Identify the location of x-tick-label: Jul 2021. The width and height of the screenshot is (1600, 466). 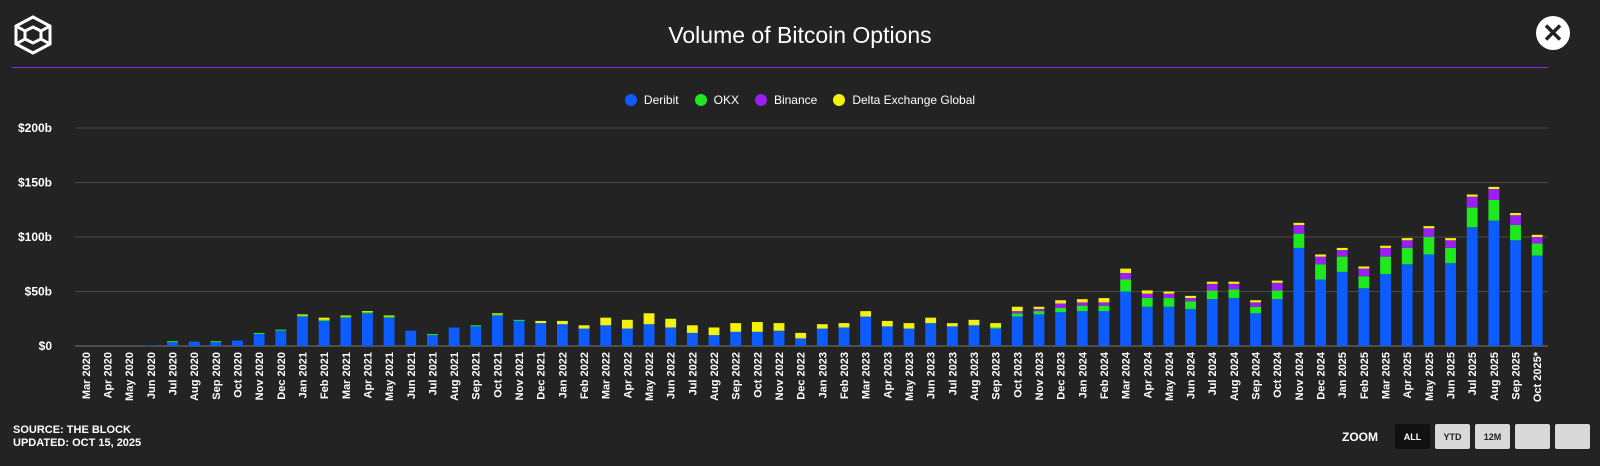
(433, 373).